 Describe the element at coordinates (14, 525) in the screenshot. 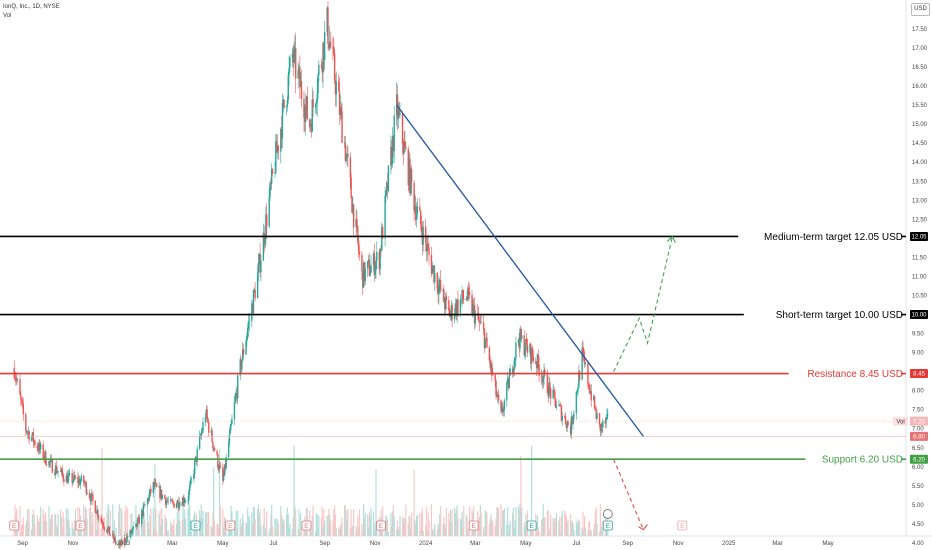

I see `earnings-event-marker` at that location.